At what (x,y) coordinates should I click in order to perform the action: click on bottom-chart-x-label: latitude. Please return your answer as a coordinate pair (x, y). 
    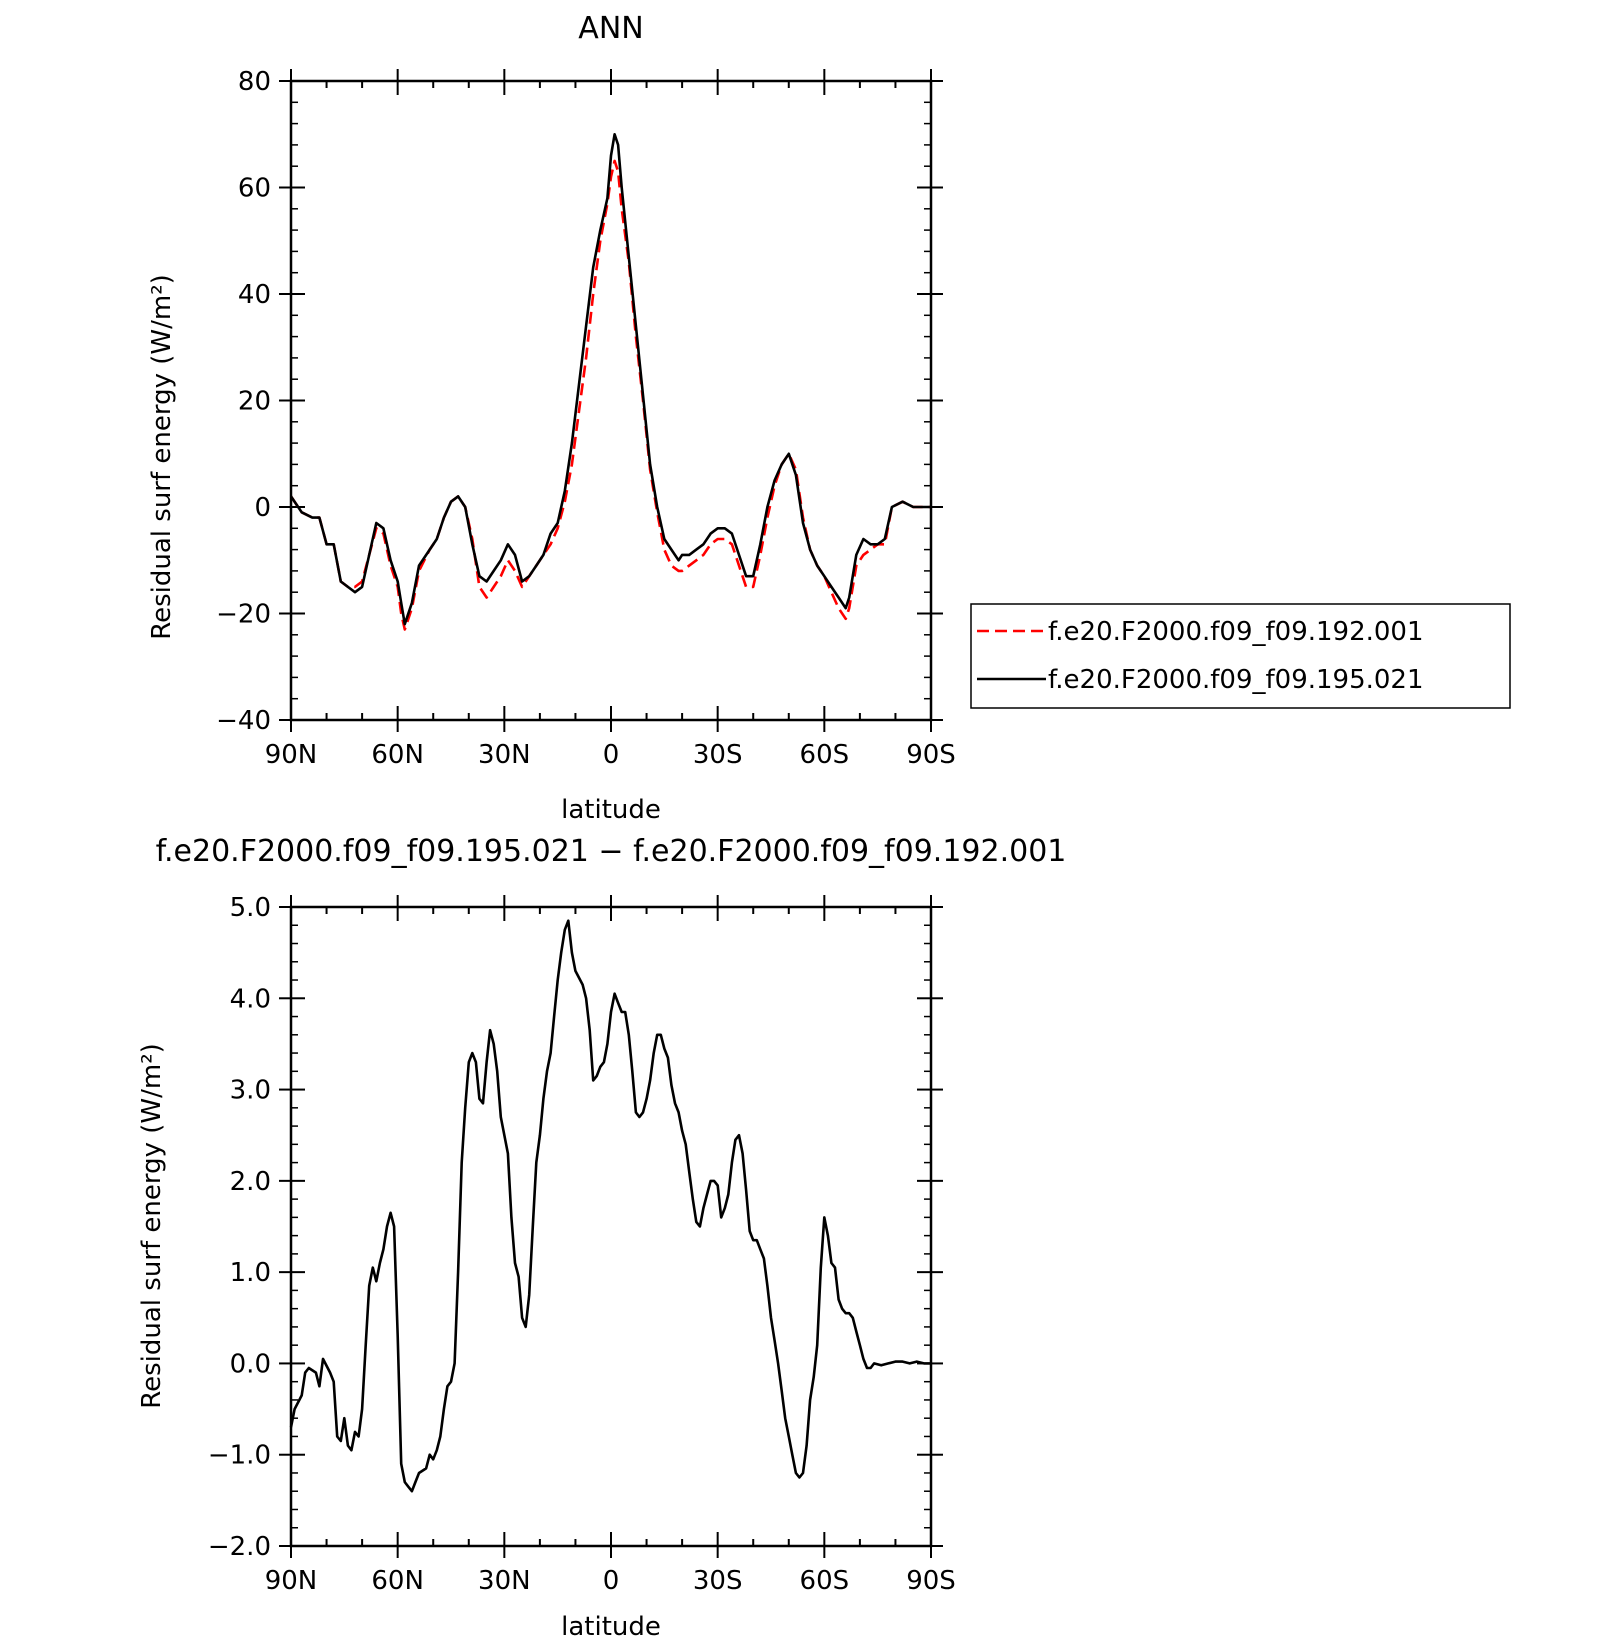
    Looking at the image, I should click on (611, 1626).